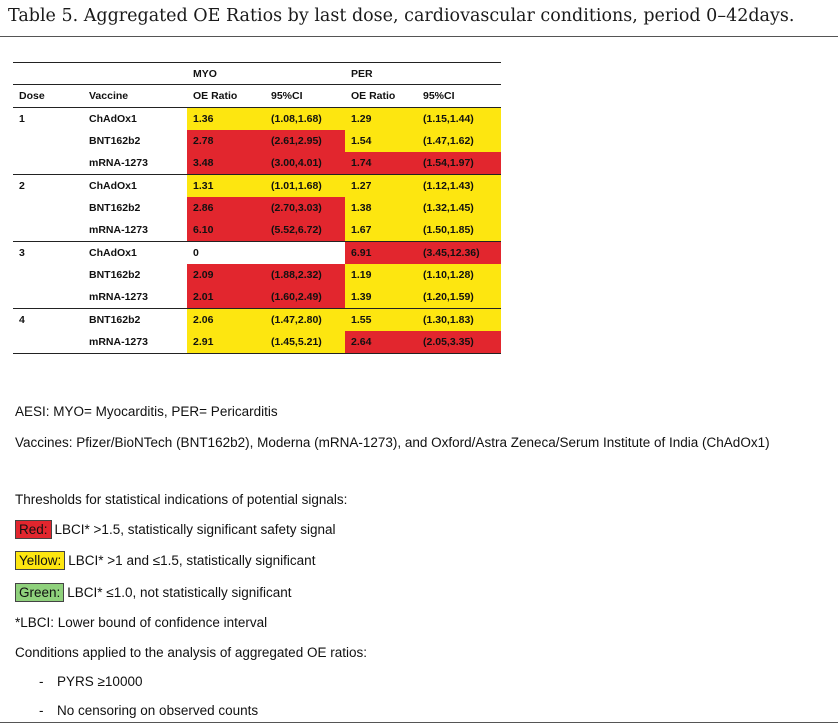  I want to click on table-row: BNT162b2 2.78 (2.61,2.95) 1.54 (1.47,1.62), so click(257, 141).